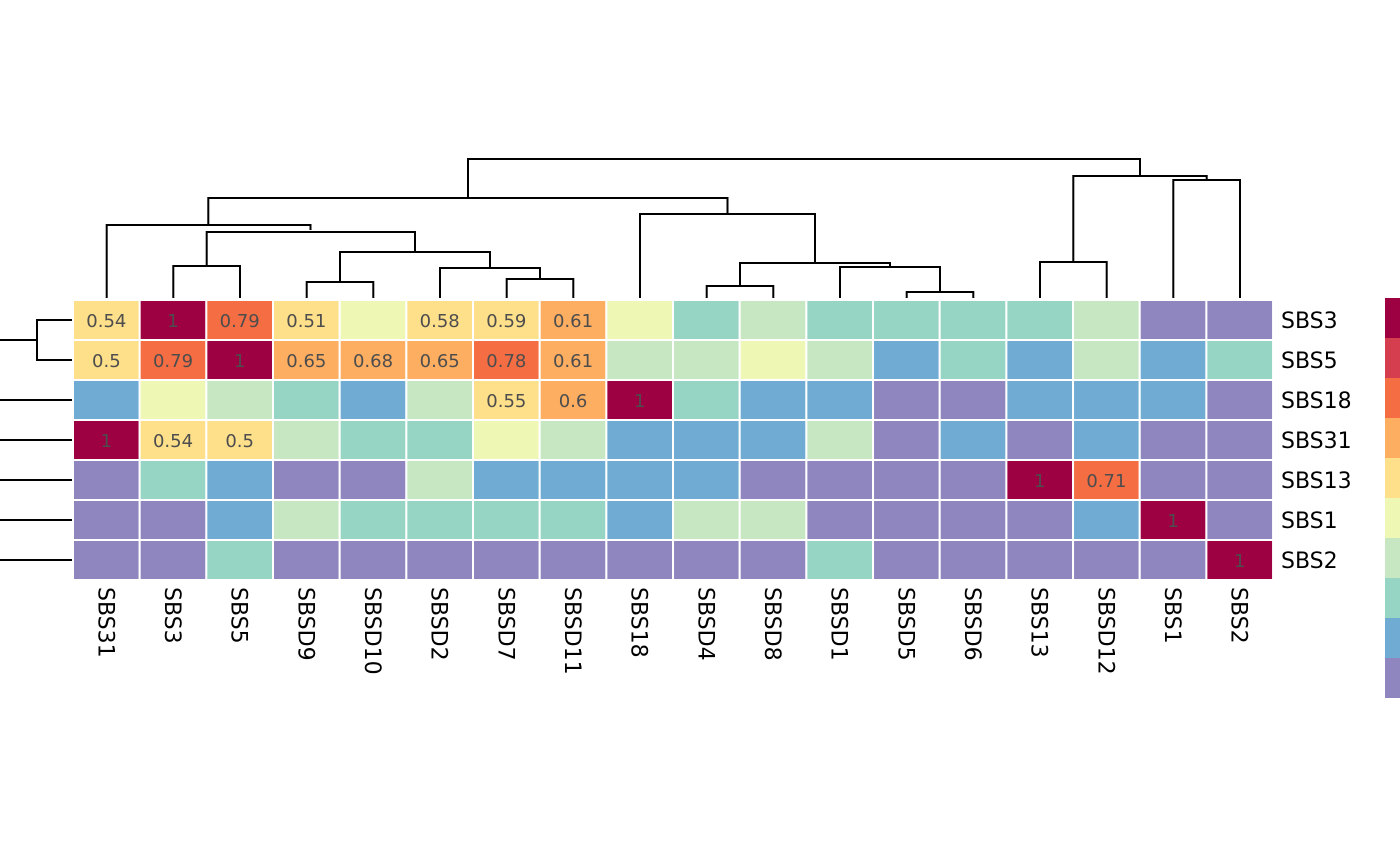  Describe the element at coordinates (171, 615) in the screenshot. I see `column-label: SBS3` at that location.